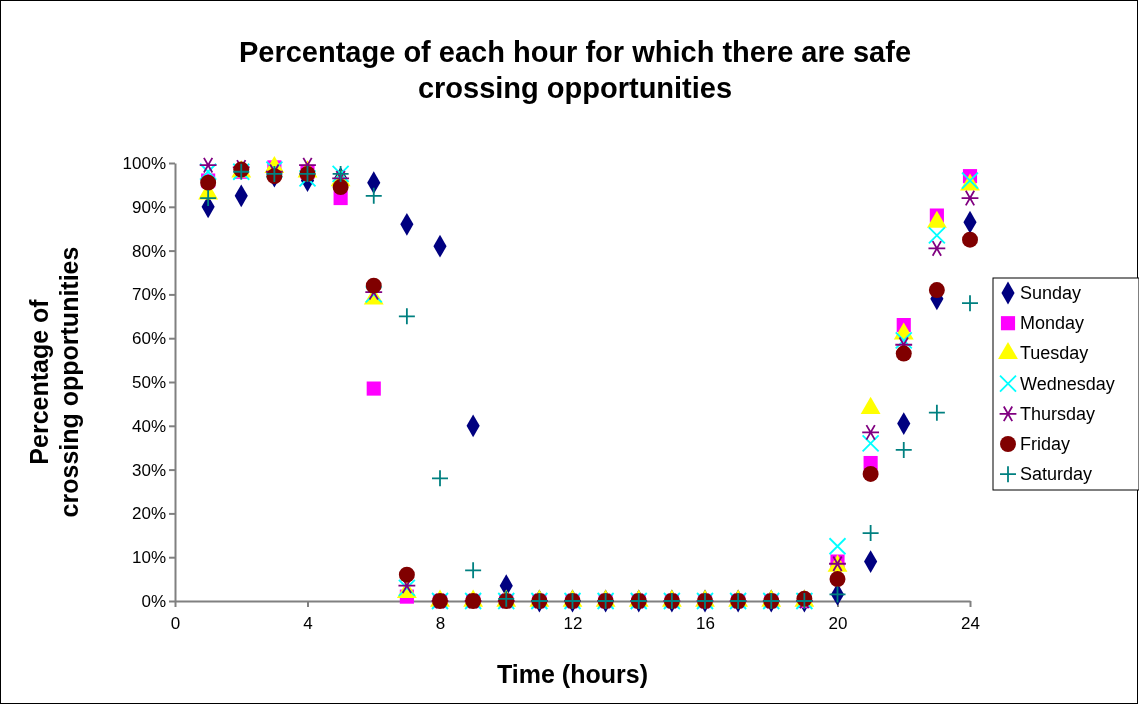 The height and width of the screenshot is (704, 1139). I want to click on legend-label: Tuesday, so click(1054, 353).